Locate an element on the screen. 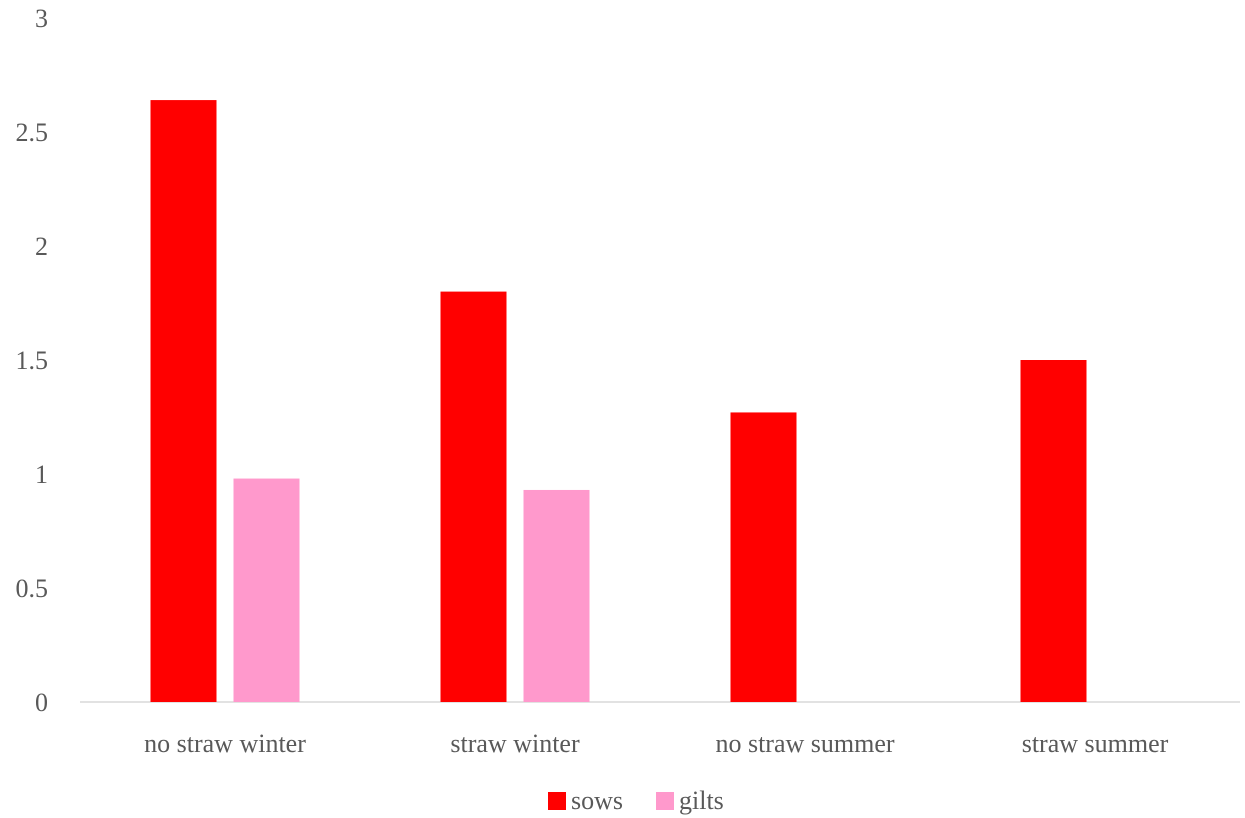  x-tick-label: no straw winter is located at coordinates (225, 743).